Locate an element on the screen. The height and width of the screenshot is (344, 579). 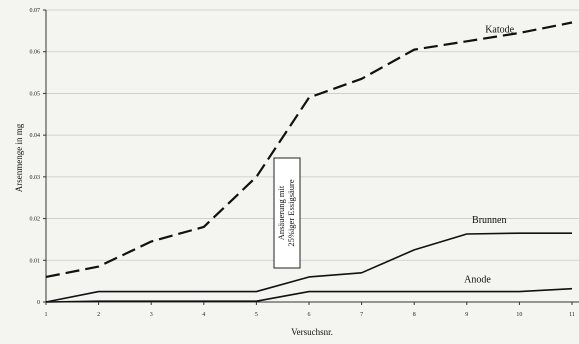
annotation-text-line: Ansäuerung mit is located at coordinates (281, 212).